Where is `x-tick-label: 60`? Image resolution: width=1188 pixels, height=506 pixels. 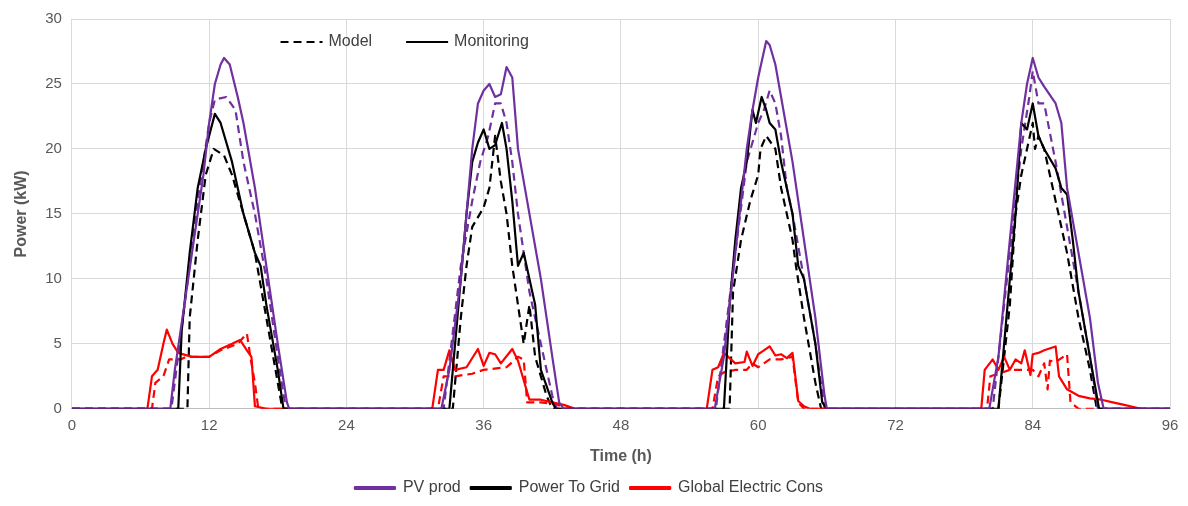
x-tick-label: 60 is located at coordinates (758, 424).